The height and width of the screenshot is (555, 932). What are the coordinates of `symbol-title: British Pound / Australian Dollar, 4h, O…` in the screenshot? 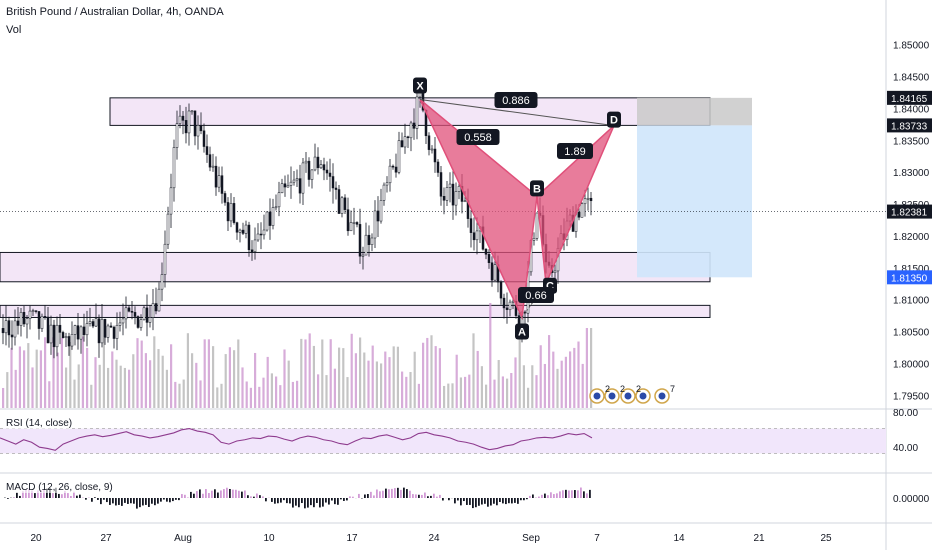 It's located at (115, 12).